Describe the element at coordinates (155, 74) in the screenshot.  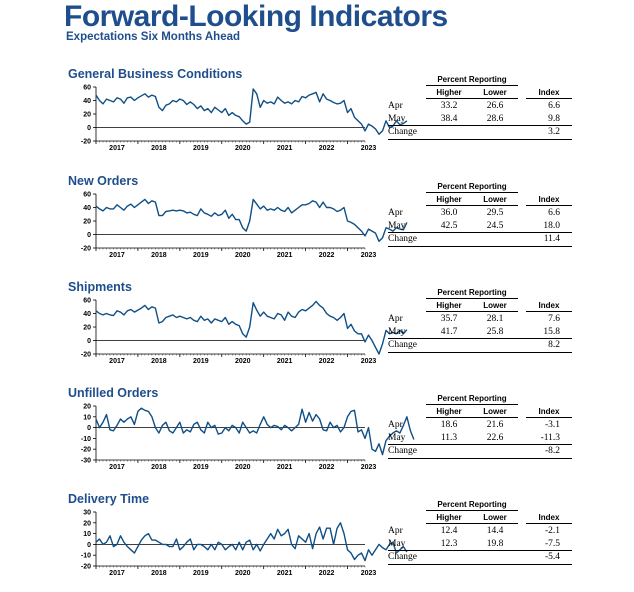
I see `chart-title: General Business Conditions` at that location.